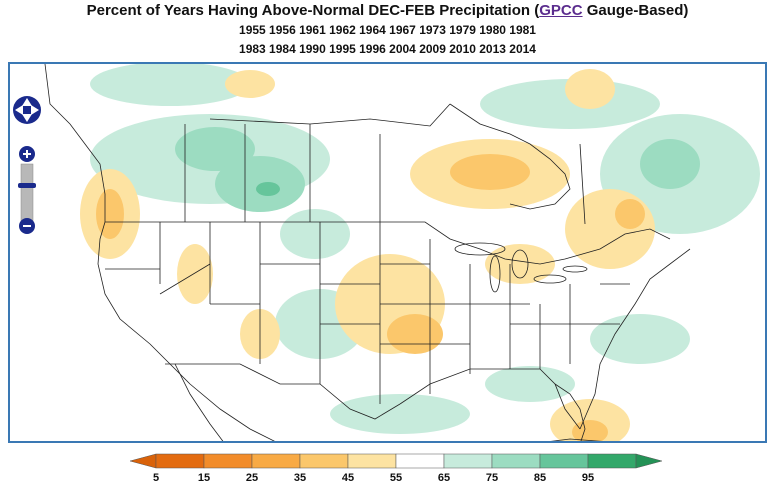 Image resolution: width=775 pixels, height=486 pixels. What do you see at coordinates (27, 110) in the screenshot?
I see `pan-control` at bounding box center [27, 110].